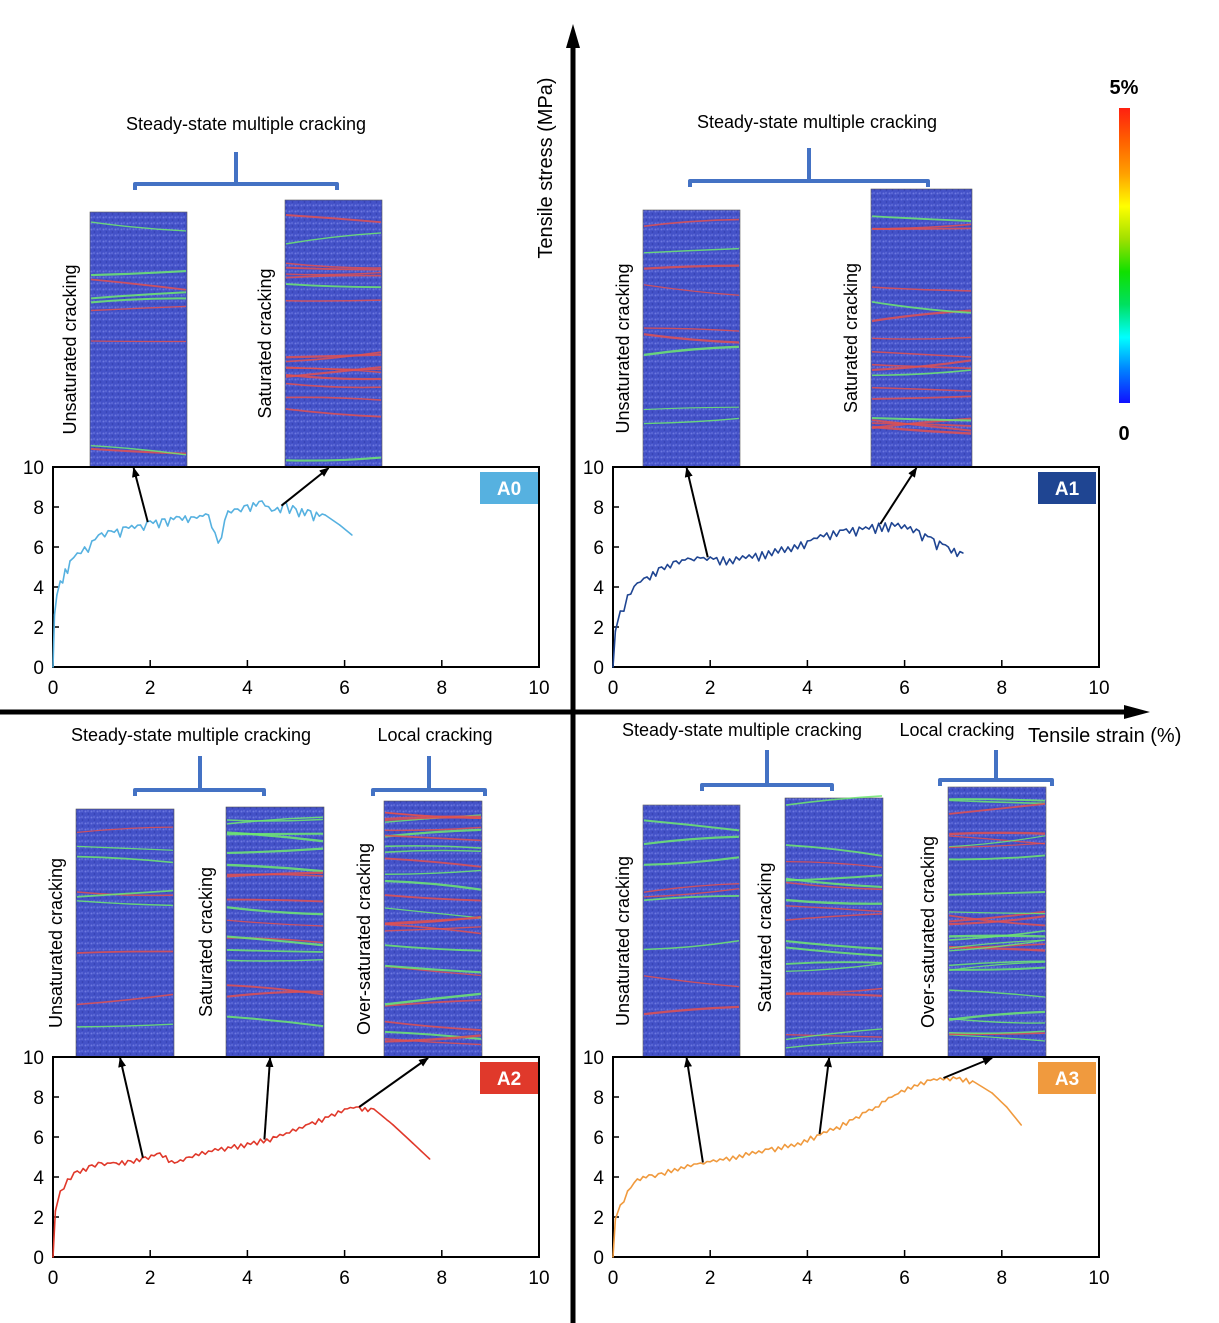  What do you see at coordinates (807, 1278) in the screenshot?
I see `x-tick-label: 4` at bounding box center [807, 1278].